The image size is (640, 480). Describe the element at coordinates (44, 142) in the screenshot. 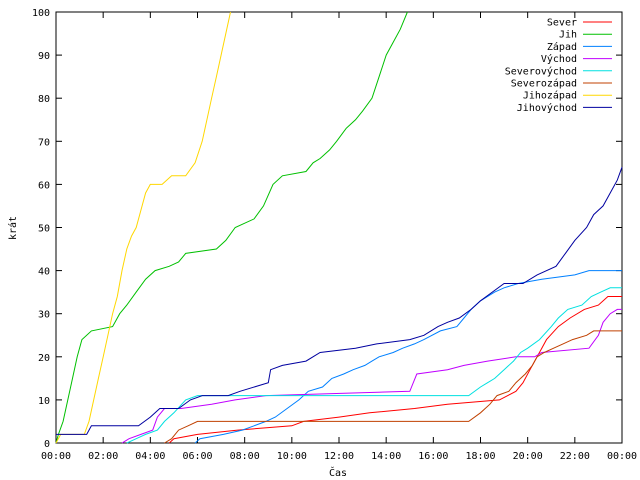

I see `y-tick-label: 70` at that location.